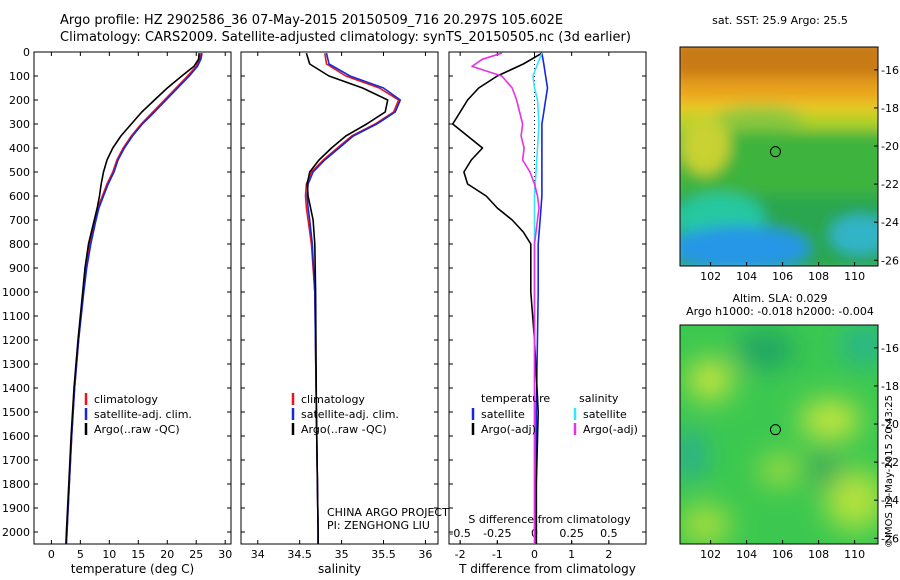 The width and height of the screenshot is (900, 580). What do you see at coordinates (19, 244) in the screenshot?
I see `depth-tick-label: 800` at bounding box center [19, 244].